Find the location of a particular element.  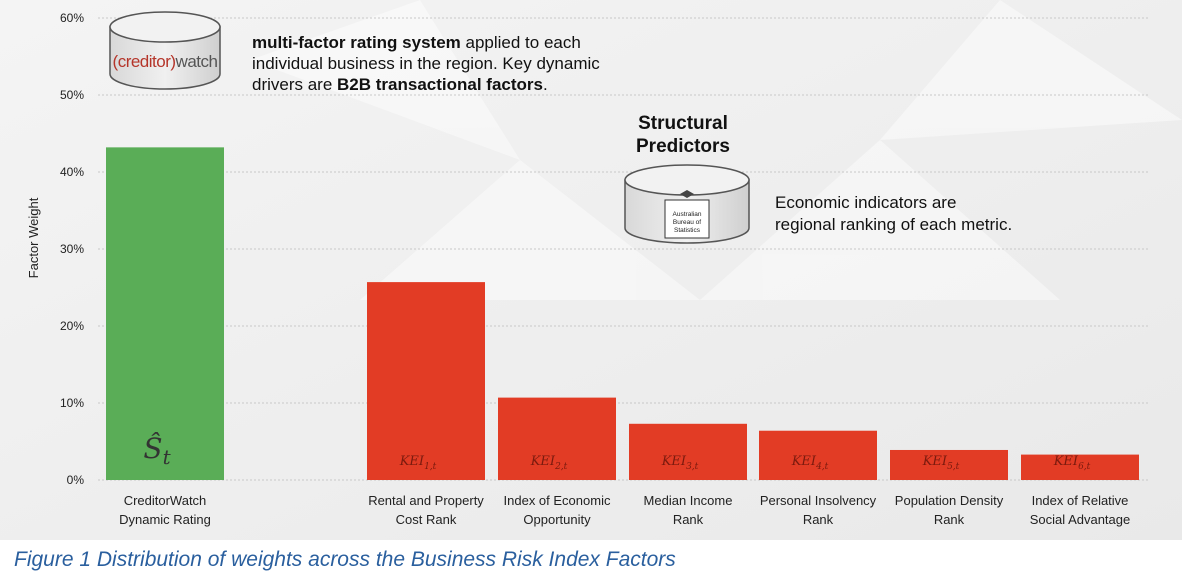

bar-labels: Ŝt KEI1,t KEI2,t KEI3,t KEI4,t KEI5,t KEI6,t is located at coordinates (616, 451).